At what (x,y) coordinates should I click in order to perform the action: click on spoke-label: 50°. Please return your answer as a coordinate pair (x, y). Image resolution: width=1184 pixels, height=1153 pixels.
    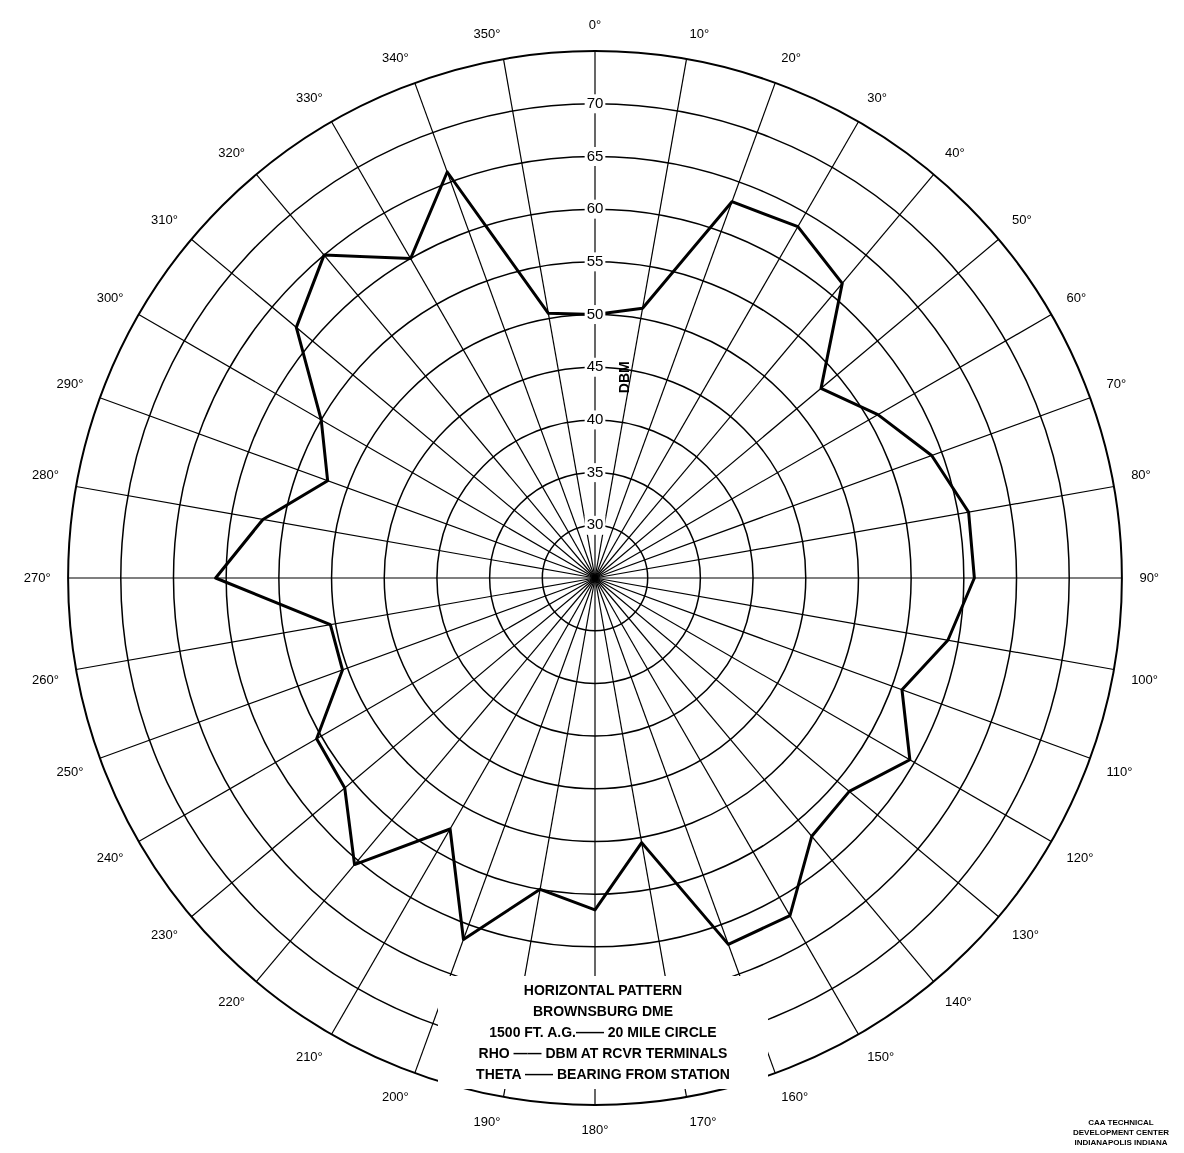
    Looking at the image, I should click on (1022, 219).